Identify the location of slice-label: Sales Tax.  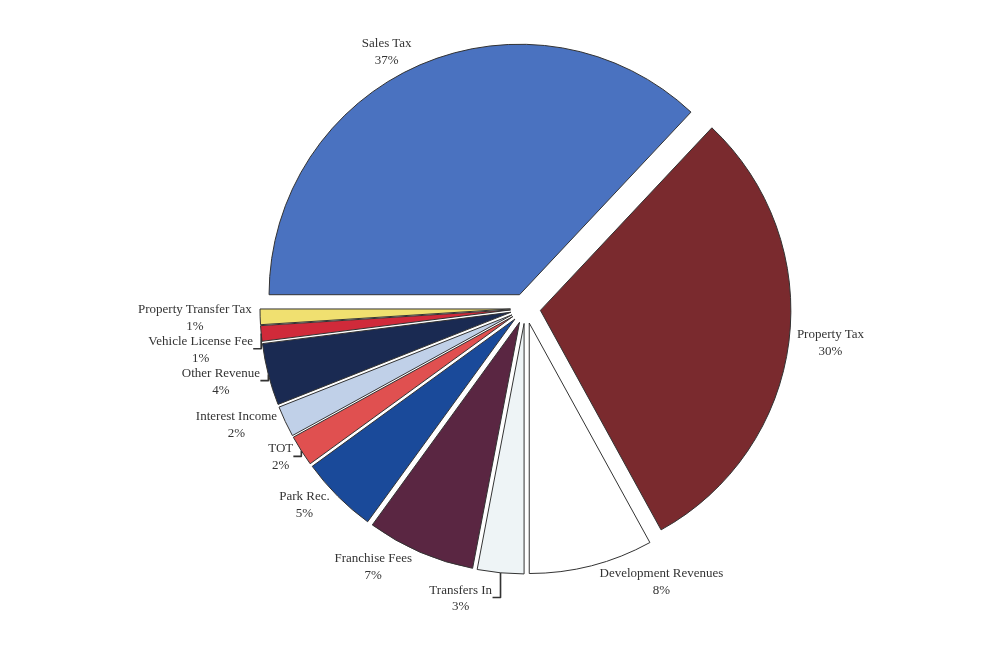
(387, 43).